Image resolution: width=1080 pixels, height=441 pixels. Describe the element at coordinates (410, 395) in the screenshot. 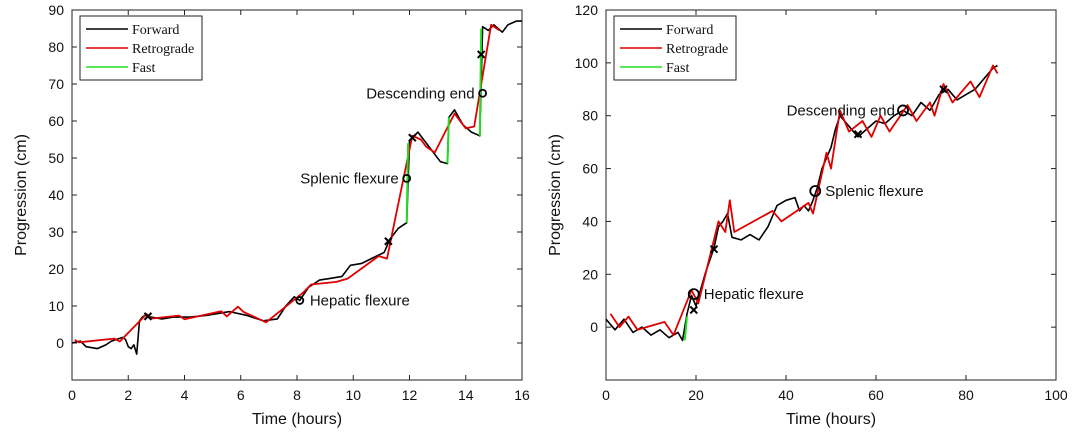

I see `x-tick-label: 12` at that location.